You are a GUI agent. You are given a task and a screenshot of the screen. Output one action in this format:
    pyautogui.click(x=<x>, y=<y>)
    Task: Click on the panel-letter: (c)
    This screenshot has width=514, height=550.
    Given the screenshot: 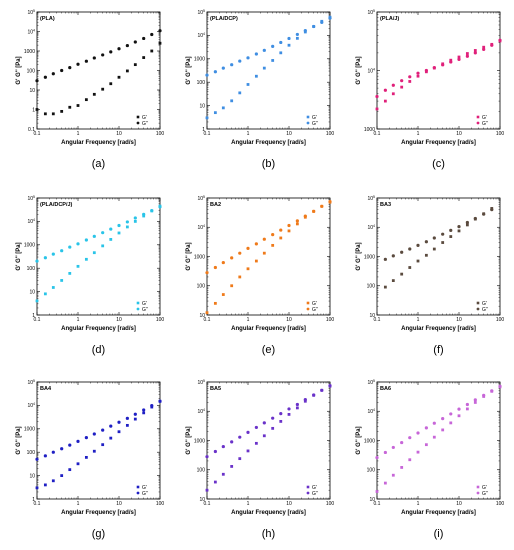 What is the action you would take?
    pyautogui.click(x=438, y=164)
    